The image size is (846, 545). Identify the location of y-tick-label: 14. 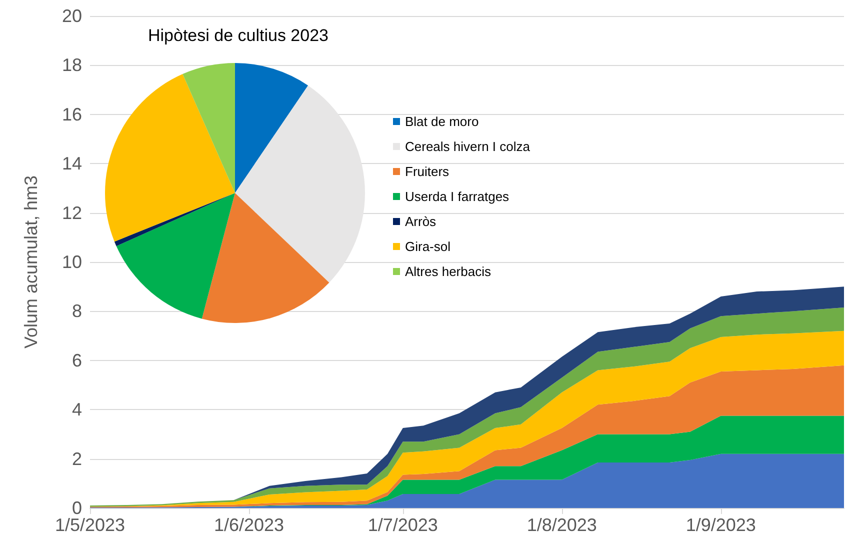
(72, 164).